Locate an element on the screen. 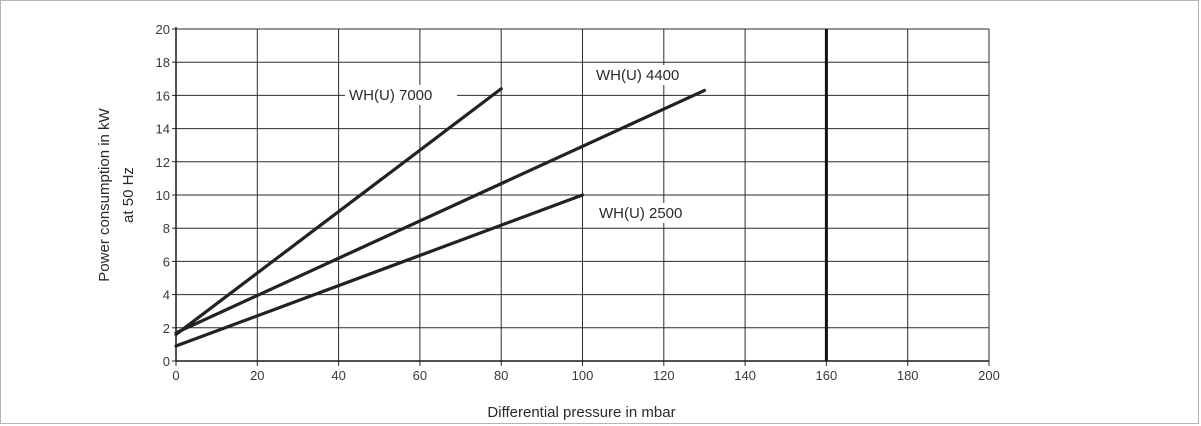 Image resolution: width=1201 pixels, height=426 pixels. series-label: WH(U) 7000 is located at coordinates (390, 95).